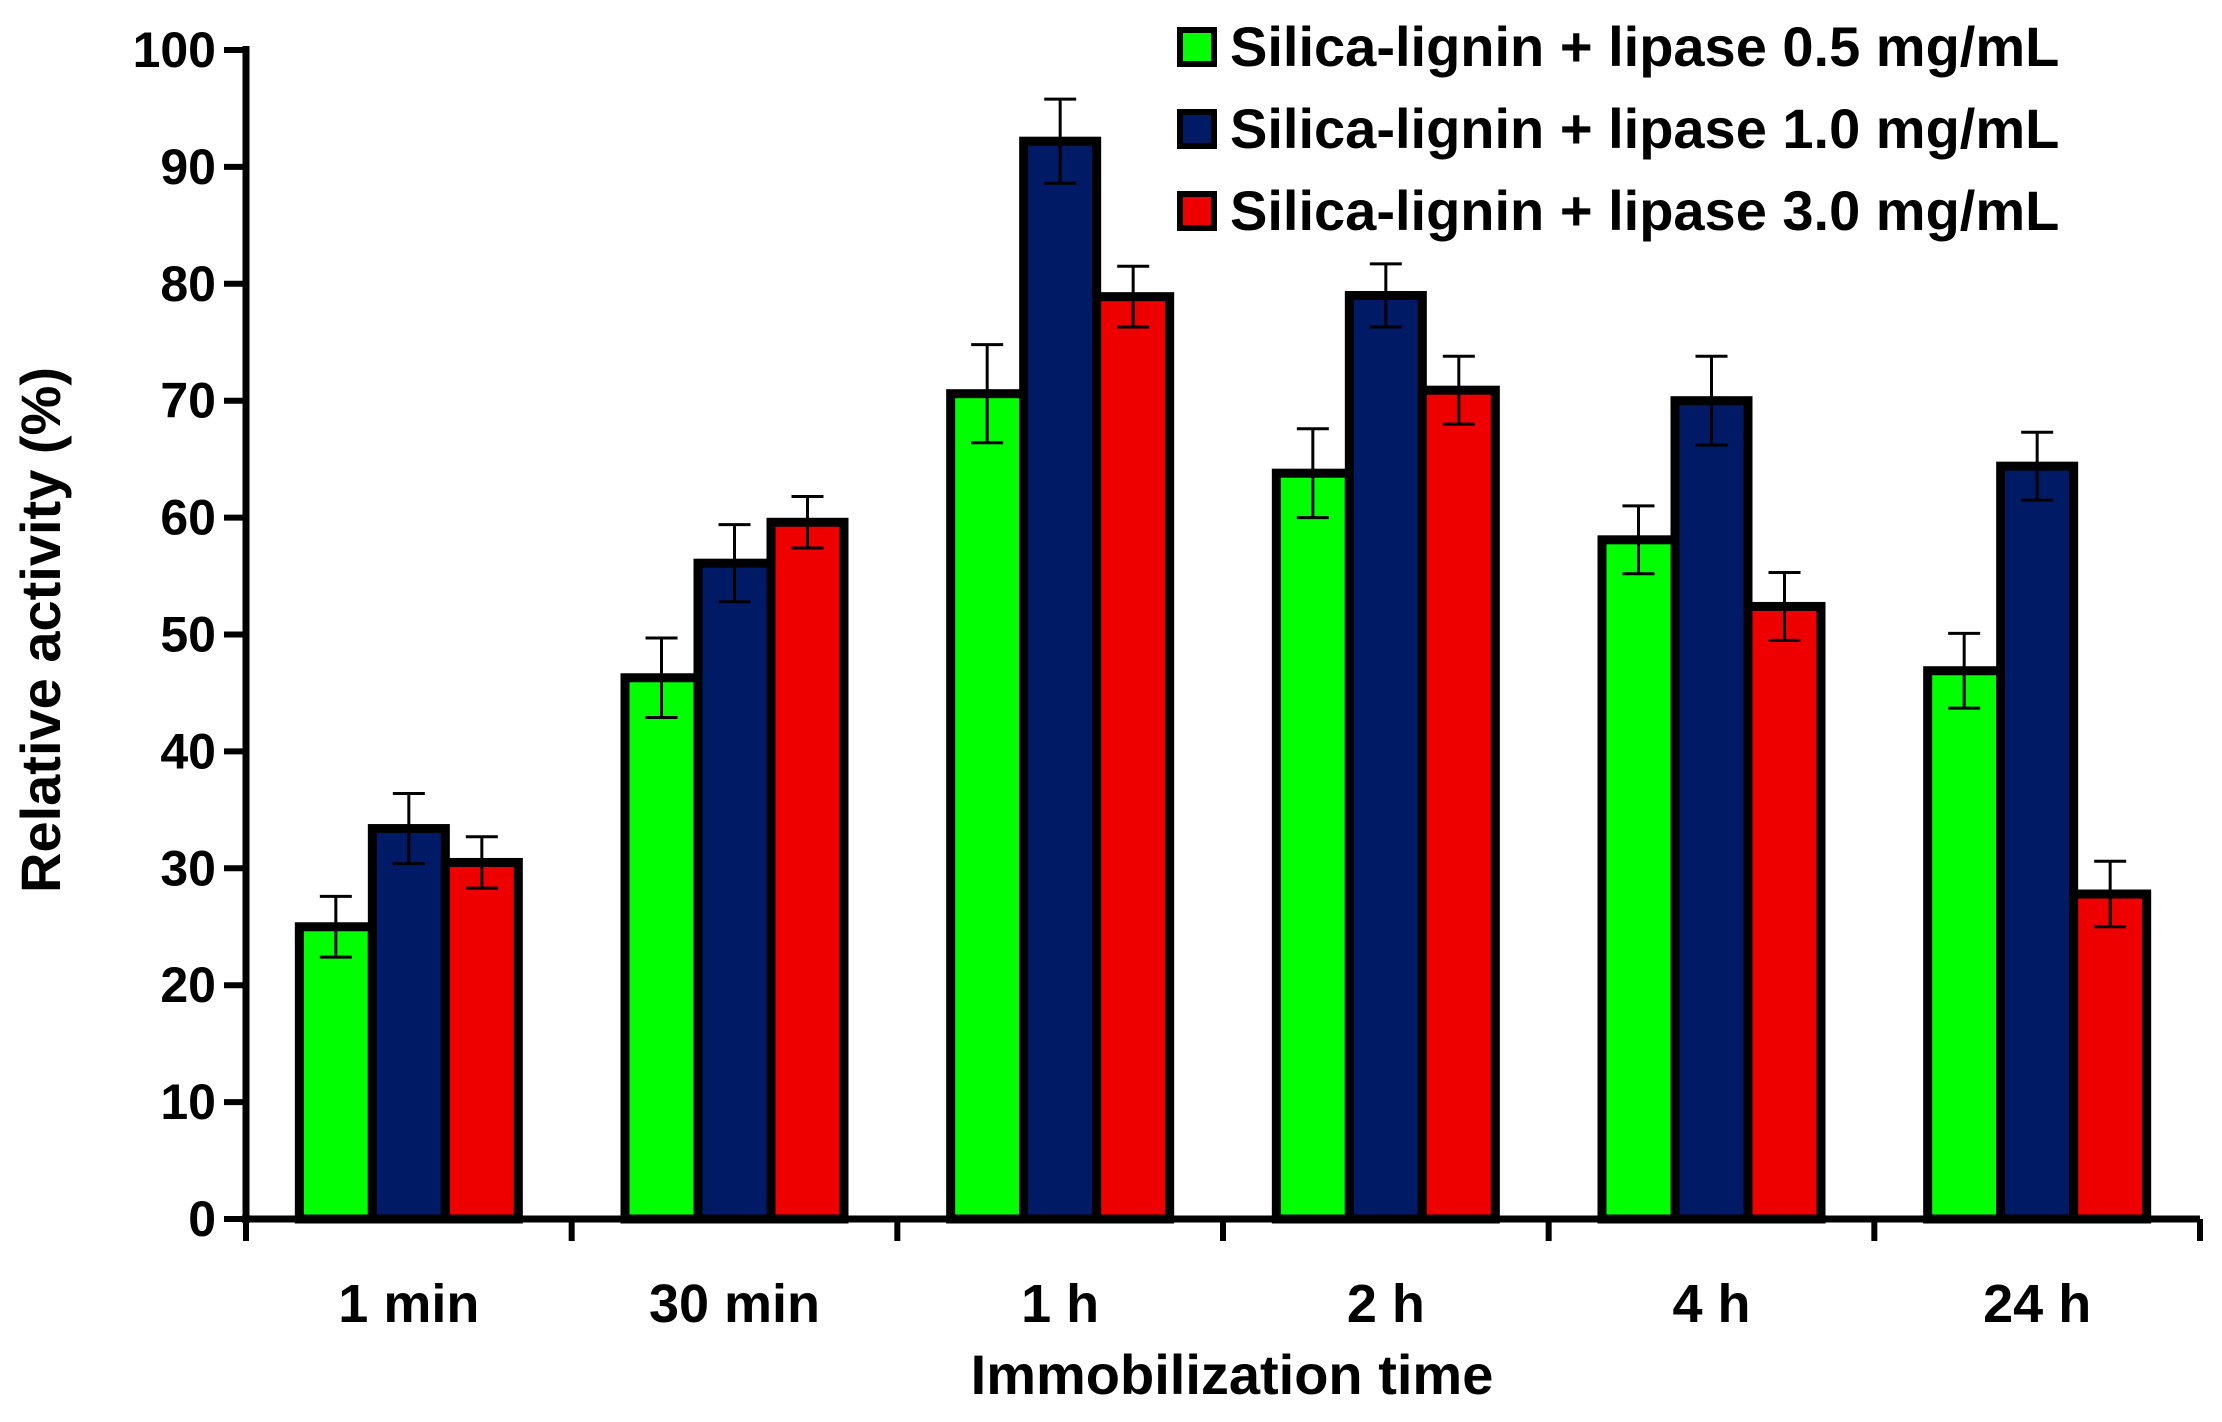  Describe the element at coordinates (1386, 1304) in the screenshot. I see `x-tick-label: 2 h` at that location.